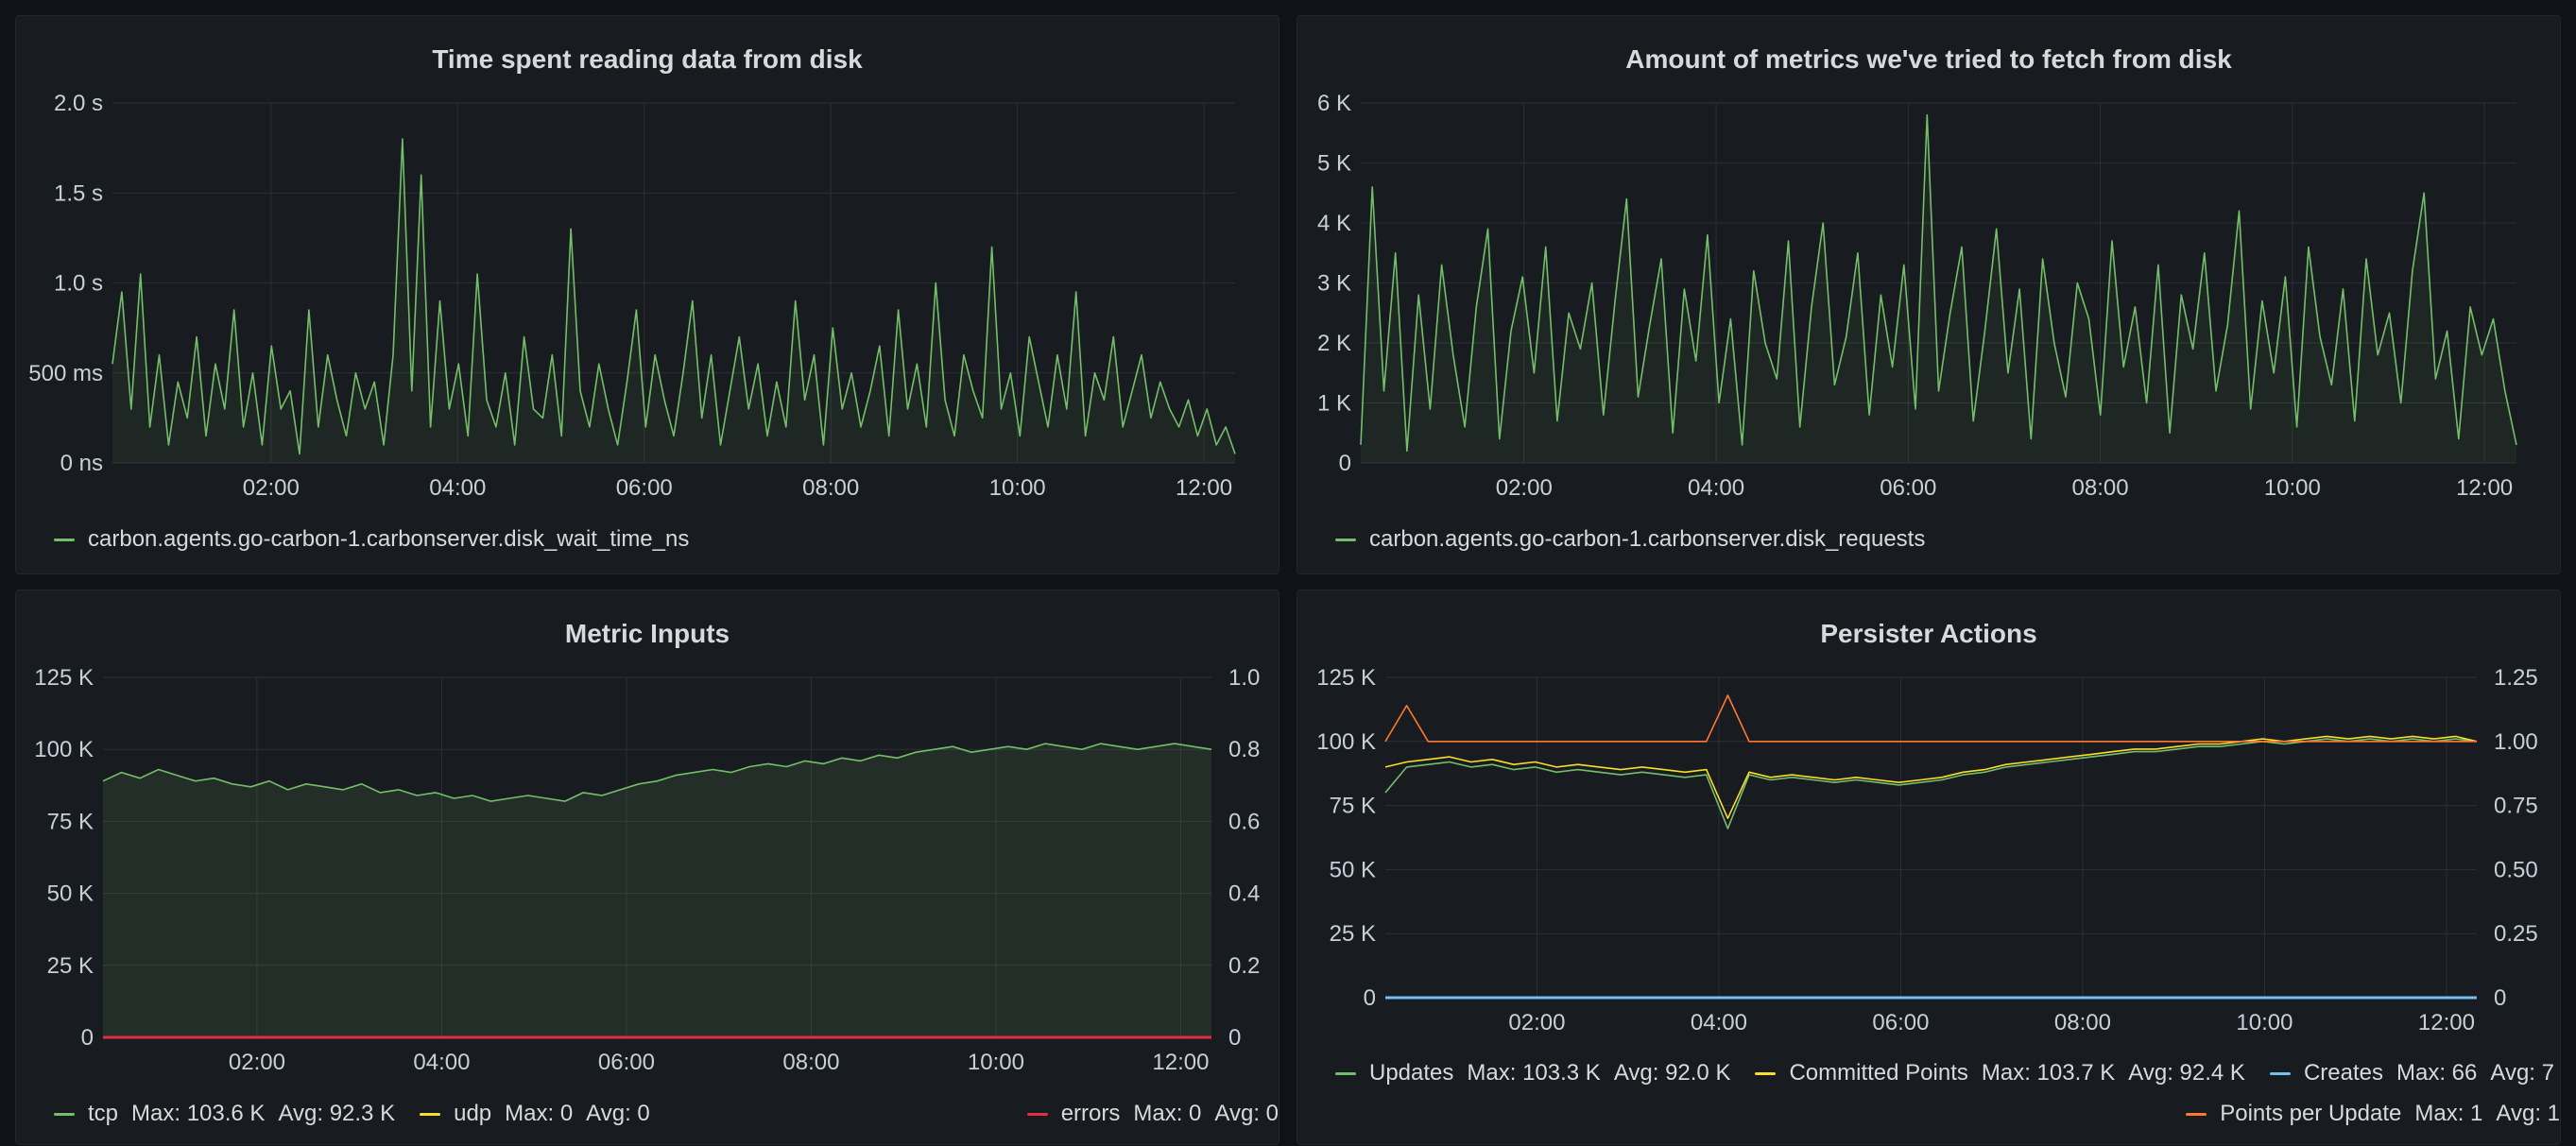 This screenshot has width=2576, height=1146. I want to click on legend-max: Max: 103.6 K, so click(198, 1113).